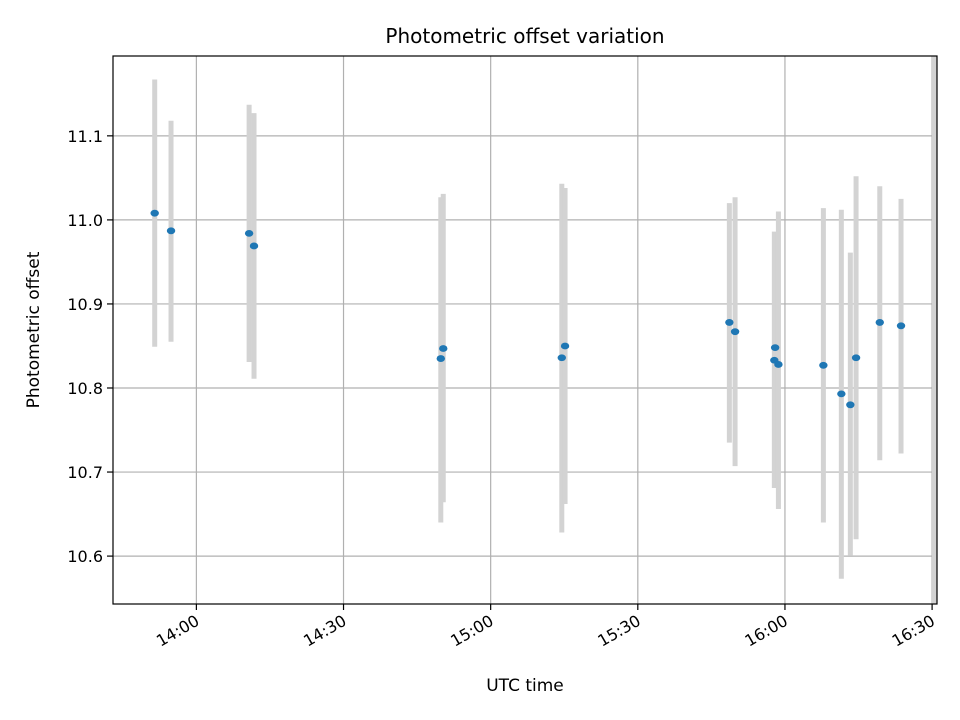 Image resolution: width=960 pixels, height=720 pixels. I want to click on y-tick-label: 11.1, so click(85, 136).